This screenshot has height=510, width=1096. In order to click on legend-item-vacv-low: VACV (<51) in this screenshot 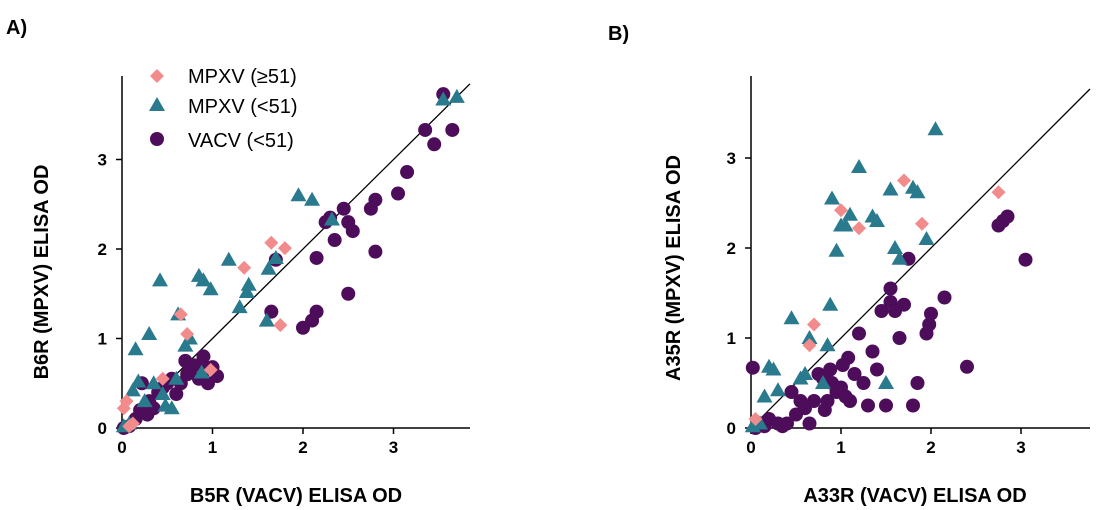, I will do `click(222, 141)`.